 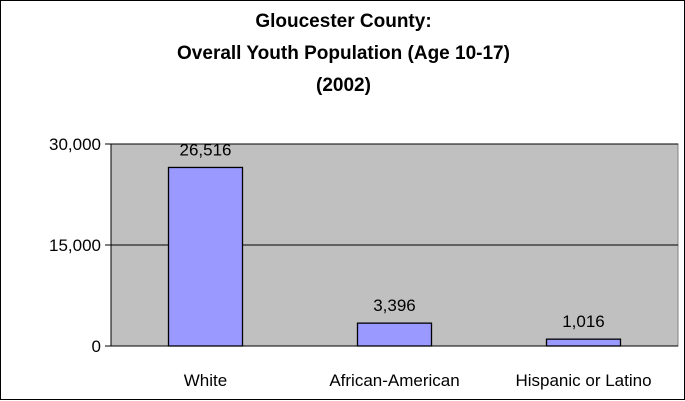 I want to click on y-tick-label: 15,000, so click(x=75, y=245).